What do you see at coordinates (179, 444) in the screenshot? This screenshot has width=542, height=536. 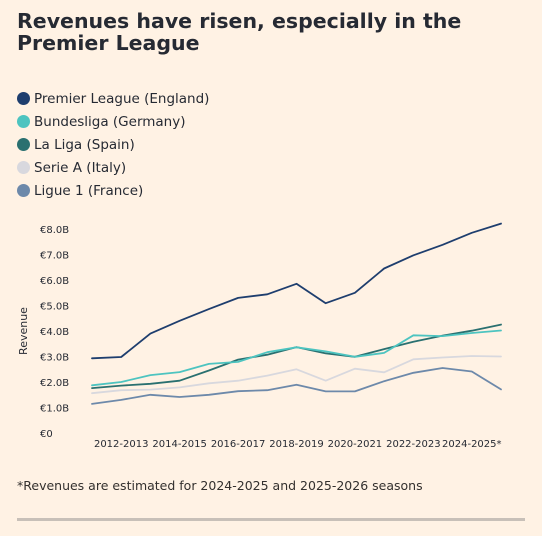 I see `x-tick-label: 2014-2015` at bounding box center [179, 444].